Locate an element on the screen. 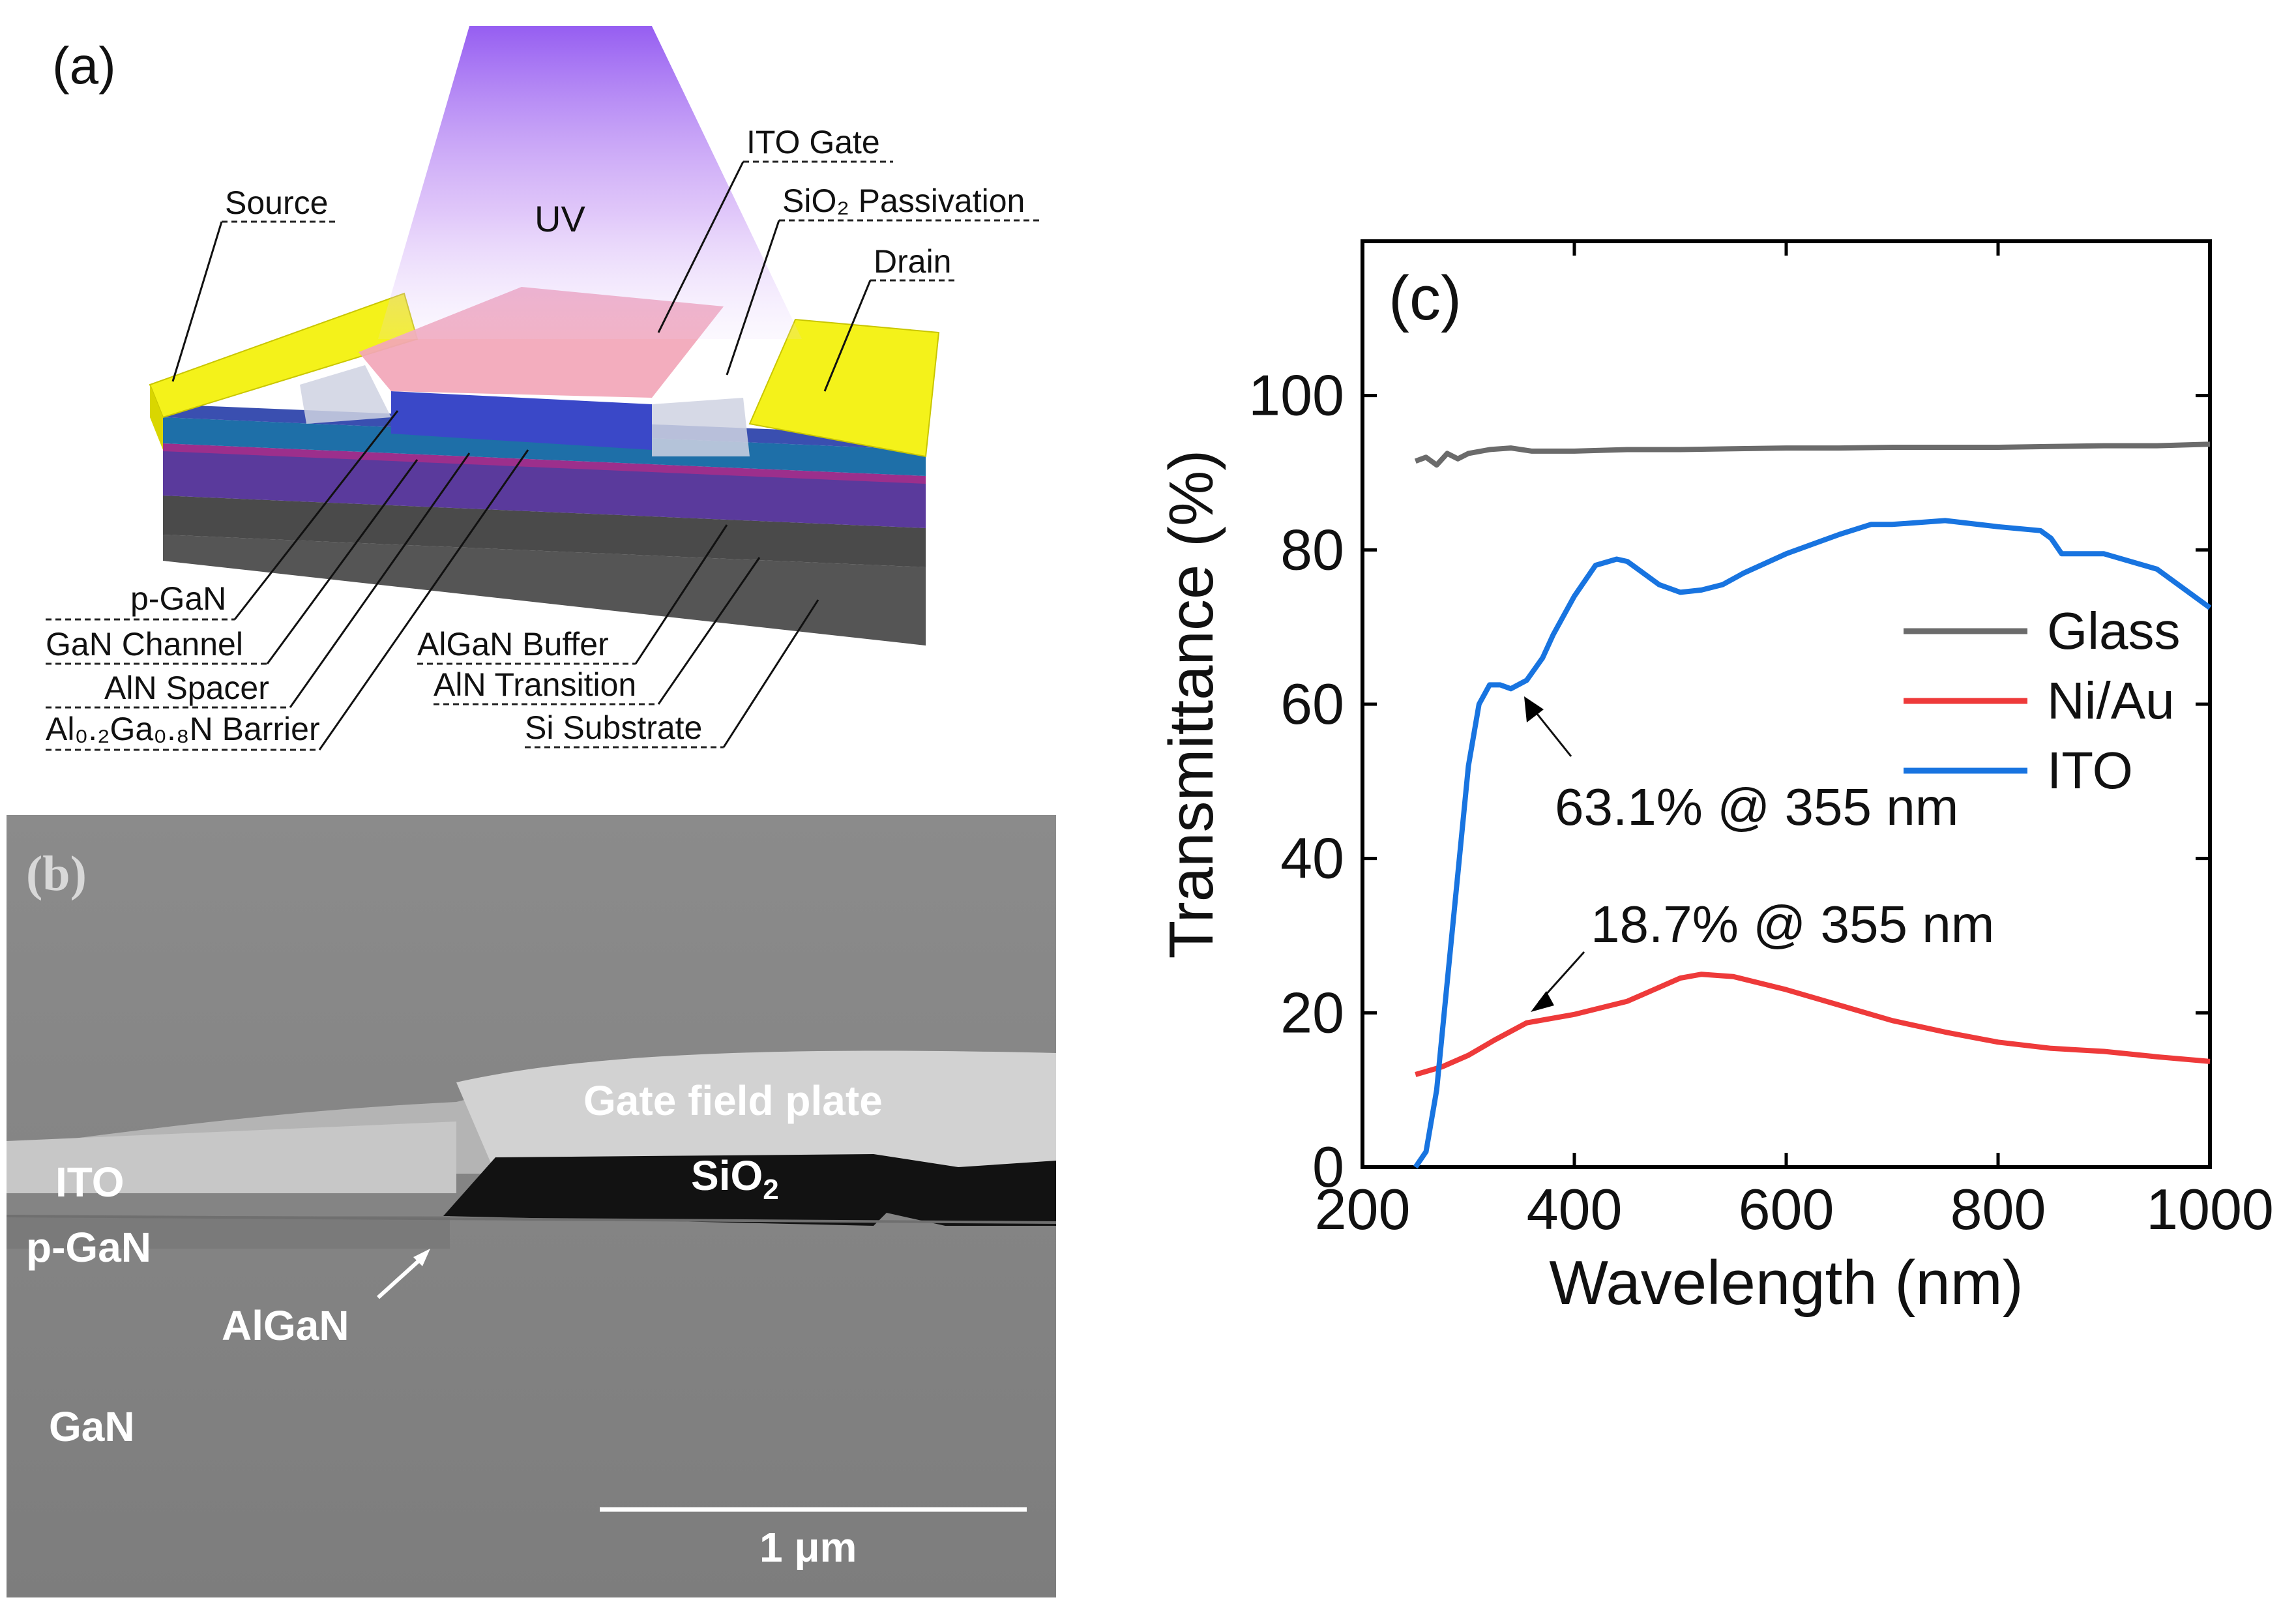 The image size is (2296, 1604). callout-source: Source is located at coordinates (276, 203).